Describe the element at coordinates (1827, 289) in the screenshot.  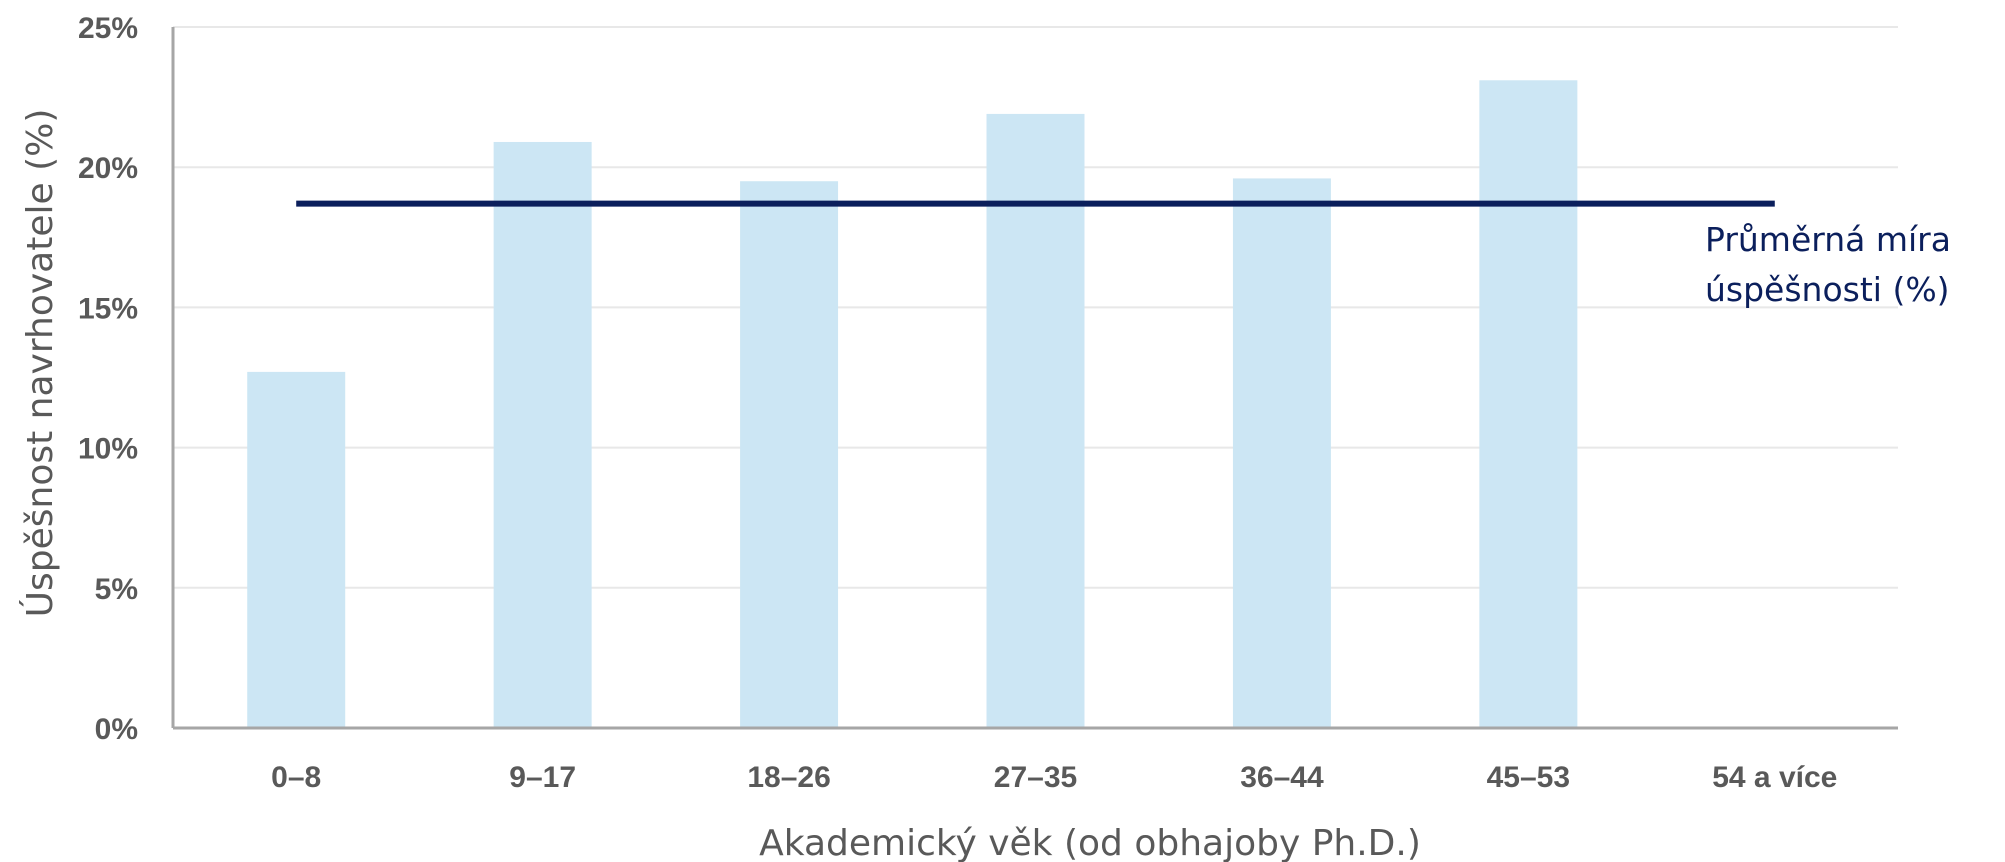
I see `average-label-line2: úspěšnosti (%)` at that location.